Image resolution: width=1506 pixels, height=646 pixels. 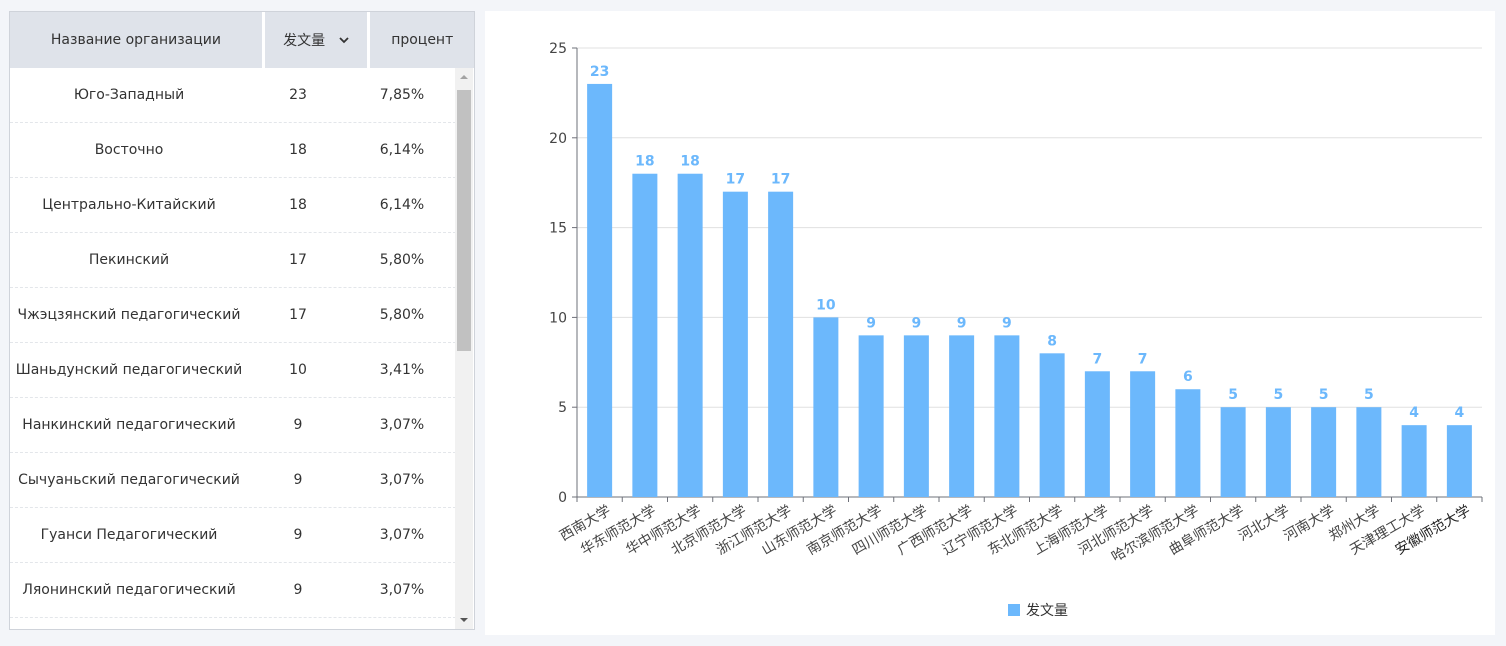 I want to click on organization-name-cell: Юго-Западный, so click(x=129, y=95).